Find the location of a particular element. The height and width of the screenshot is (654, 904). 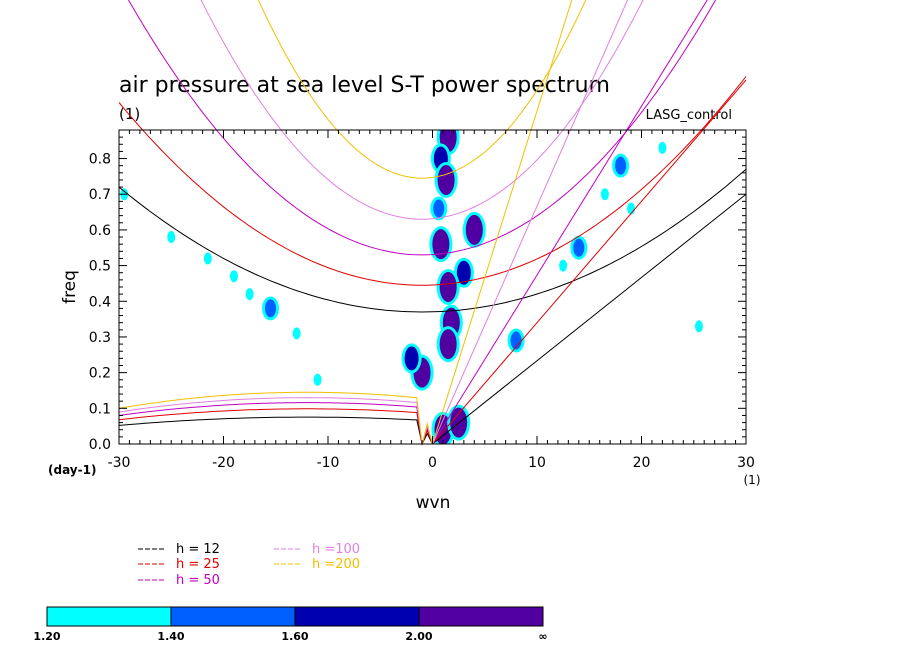

y-tick-label: 0.8 is located at coordinates (100, 160).